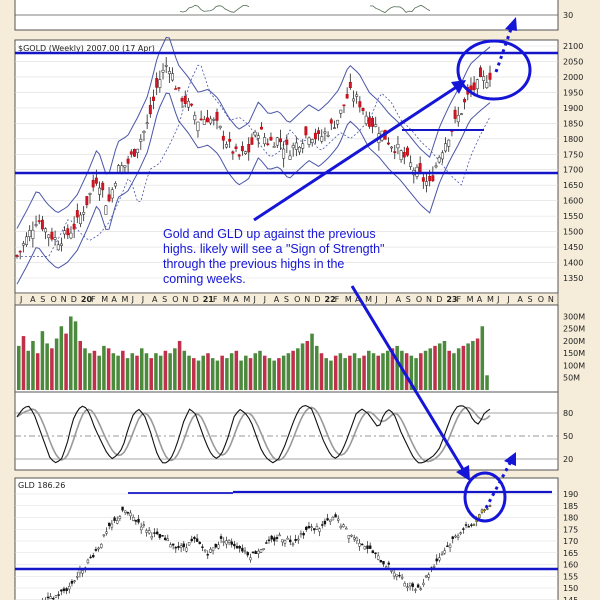  Describe the element at coordinates (541, 299) in the screenshot. I see `month-tick-label: O` at that location.